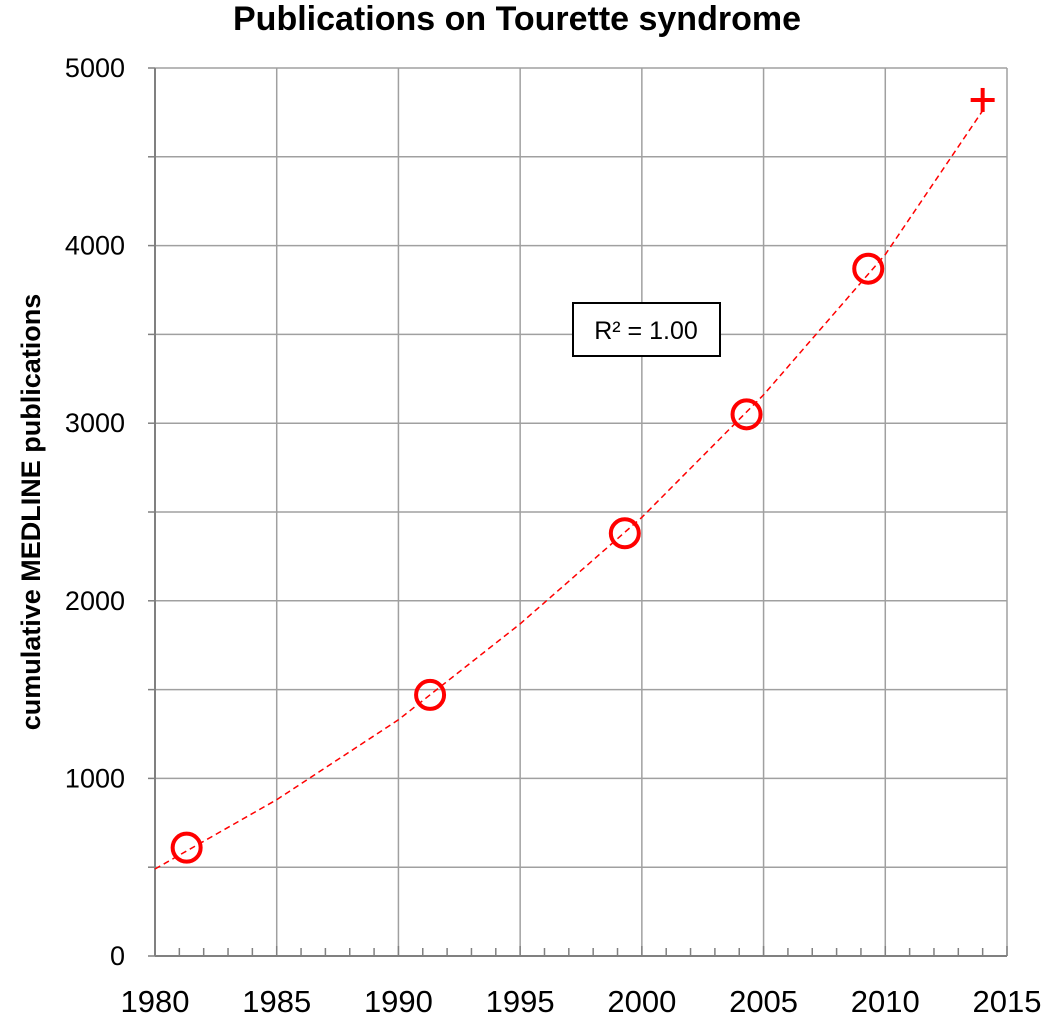 This screenshot has height=1025, width=1050. I want to click on x-tick-label: 1985, so click(276, 1001).